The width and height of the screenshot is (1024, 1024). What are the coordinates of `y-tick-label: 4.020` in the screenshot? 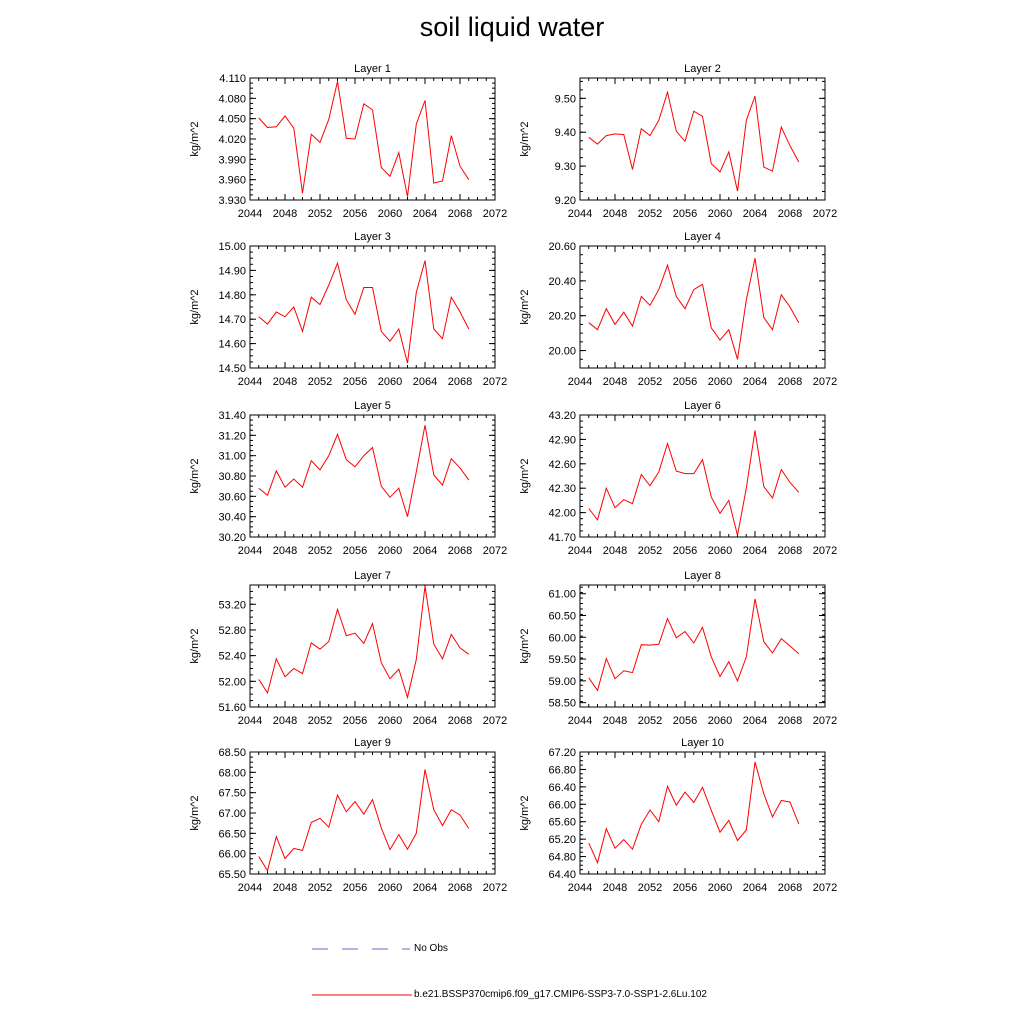 It's located at (232, 140).